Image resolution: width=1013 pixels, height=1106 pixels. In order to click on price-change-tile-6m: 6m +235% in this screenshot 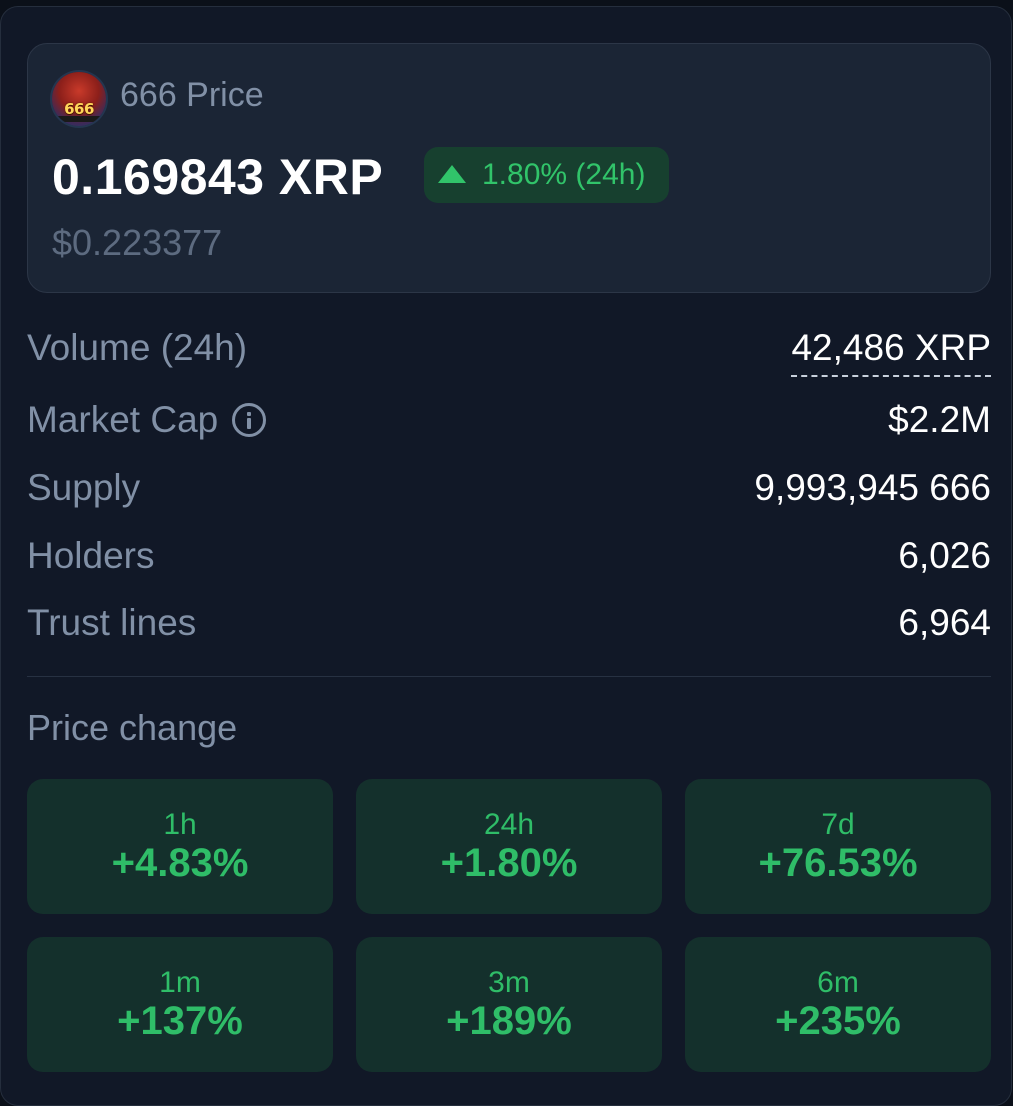, I will do `click(838, 1004)`.